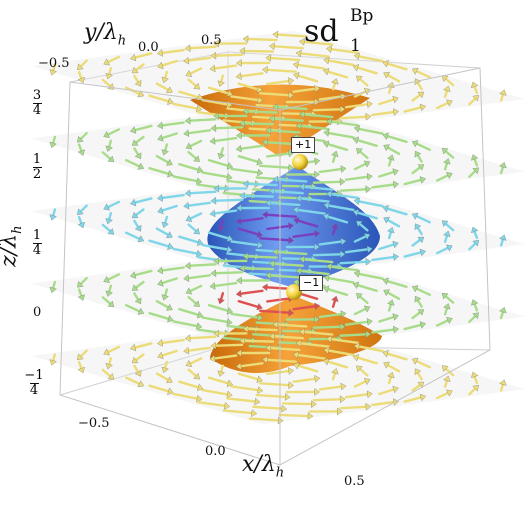 Image resolution: width=532 pixels, height=532 pixels. I want to click on x-axis-label: x/λh, so click(263, 466).